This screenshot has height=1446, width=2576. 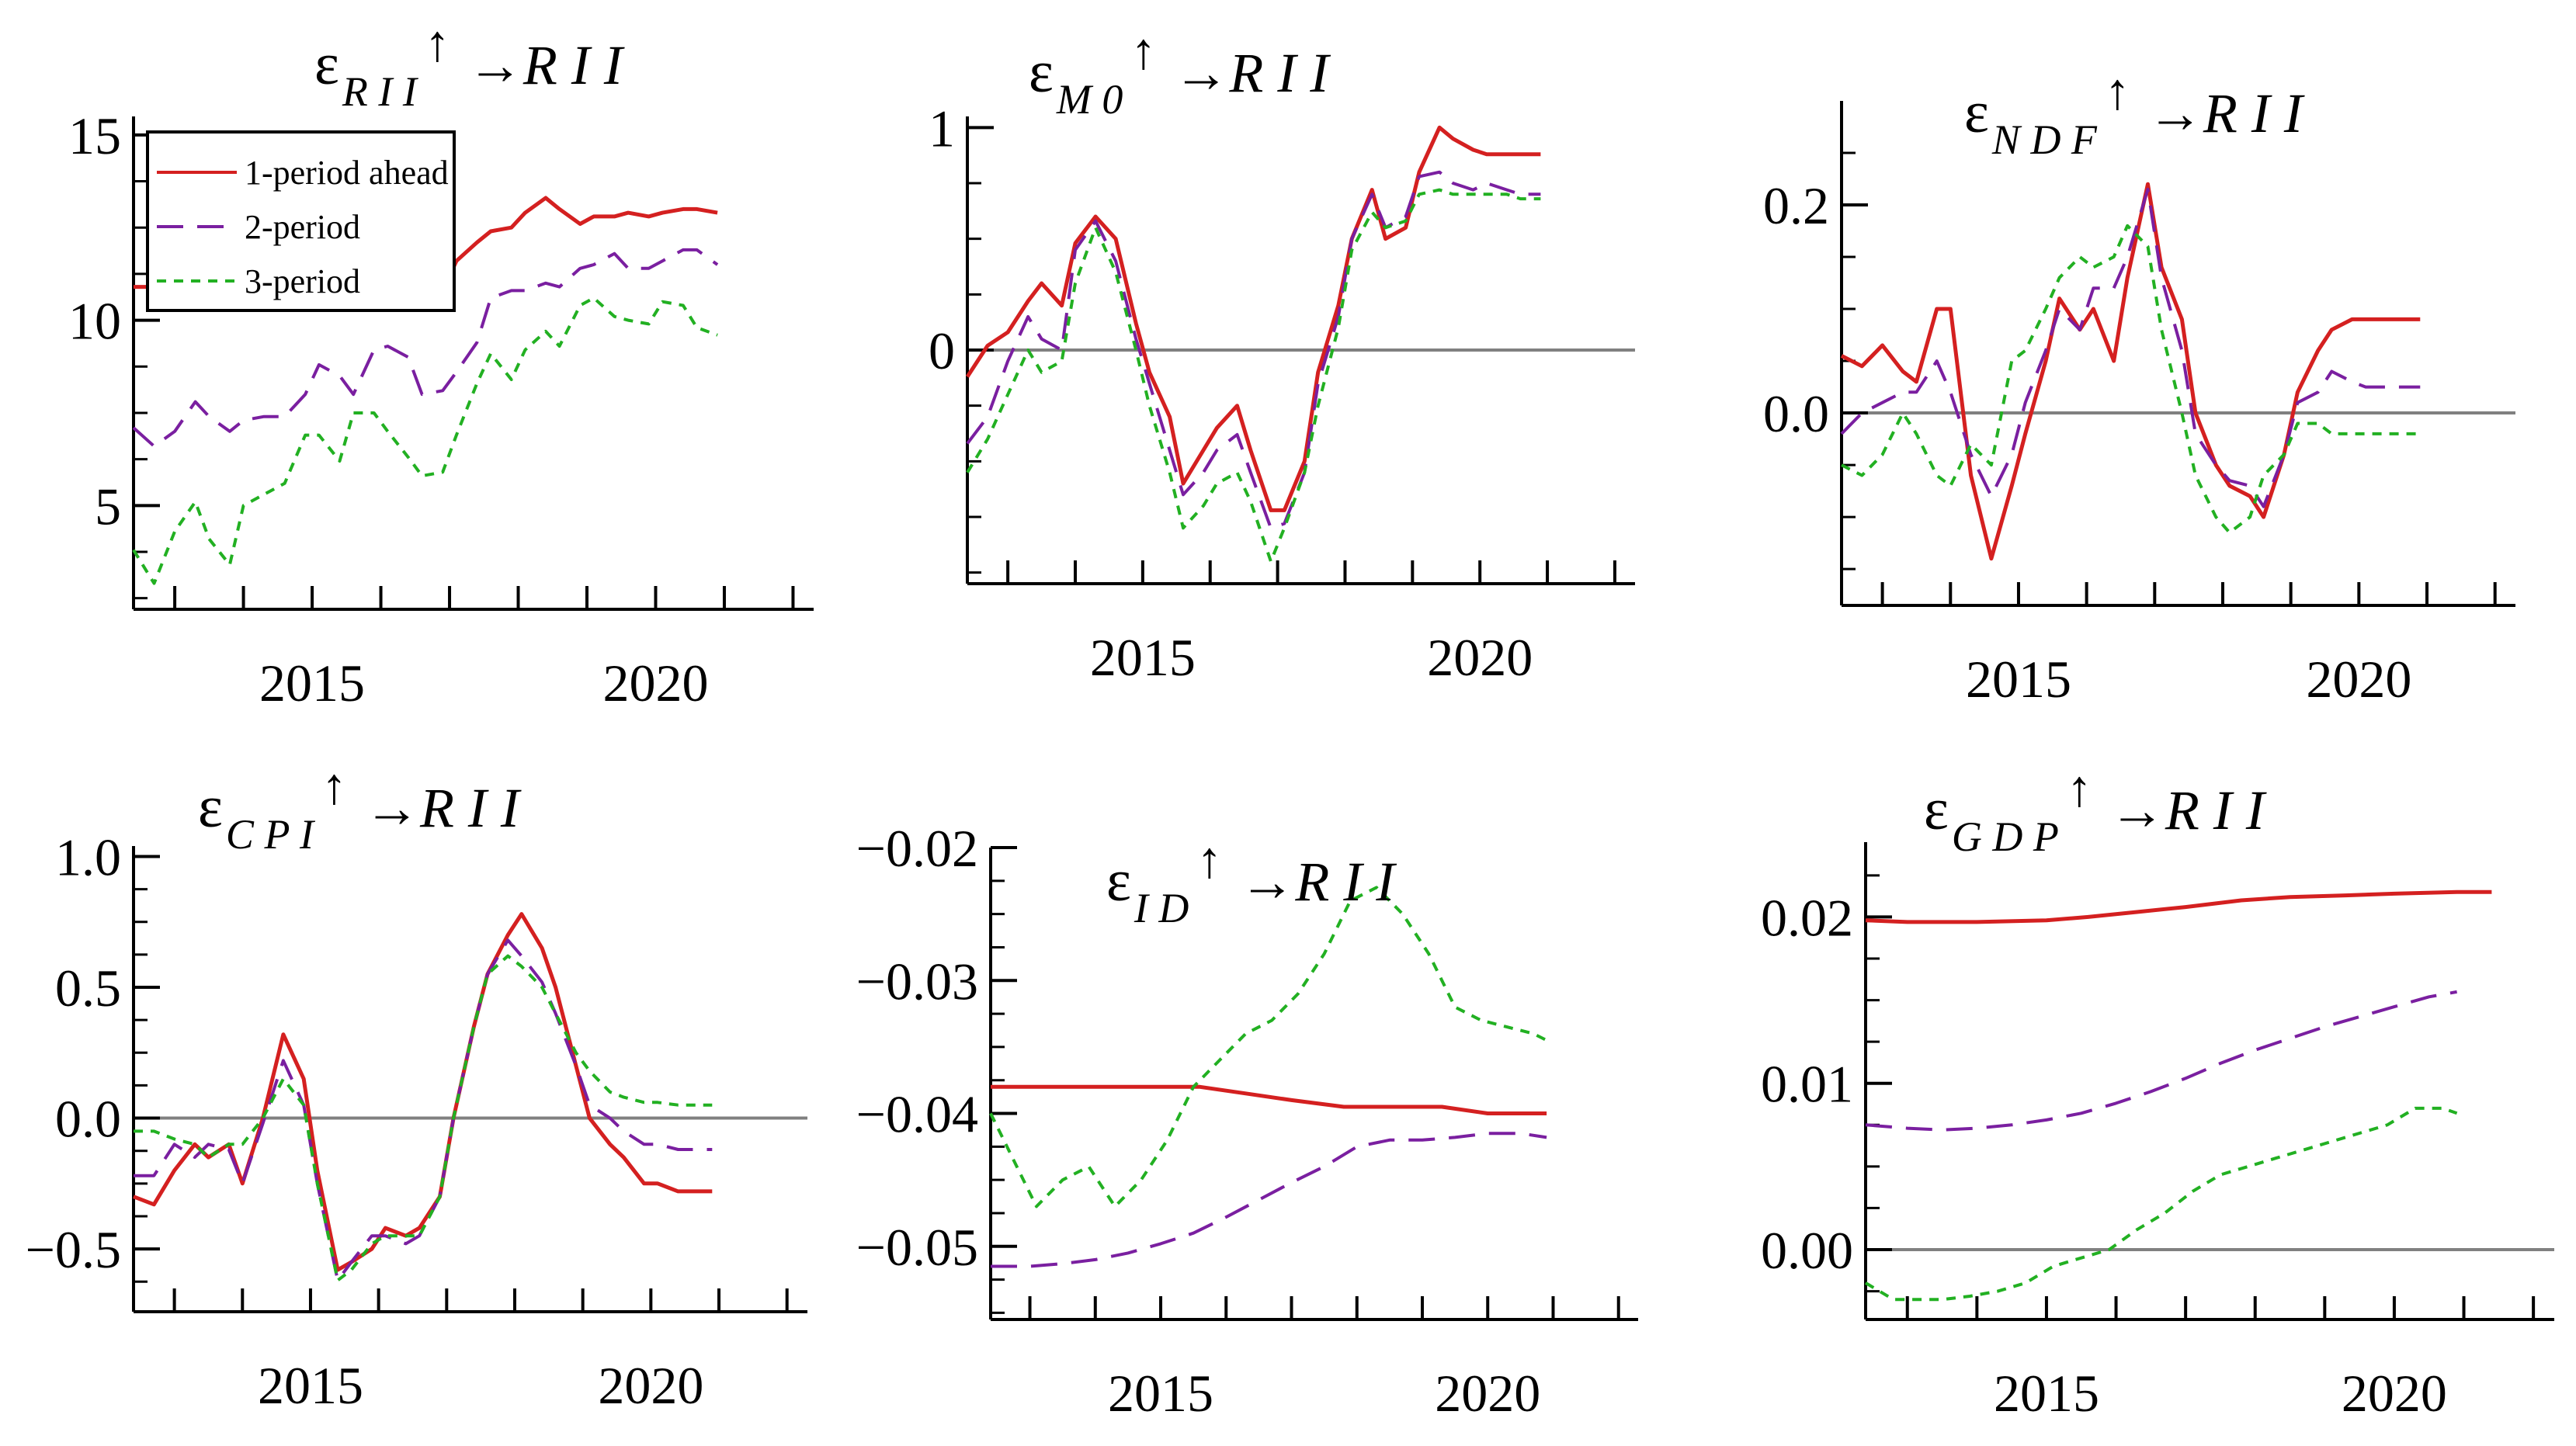 What do you see at coordinates (347, 173) in the screenshot?
I see `legend-label: 1-period ahead` at bounding box center [347, 173].